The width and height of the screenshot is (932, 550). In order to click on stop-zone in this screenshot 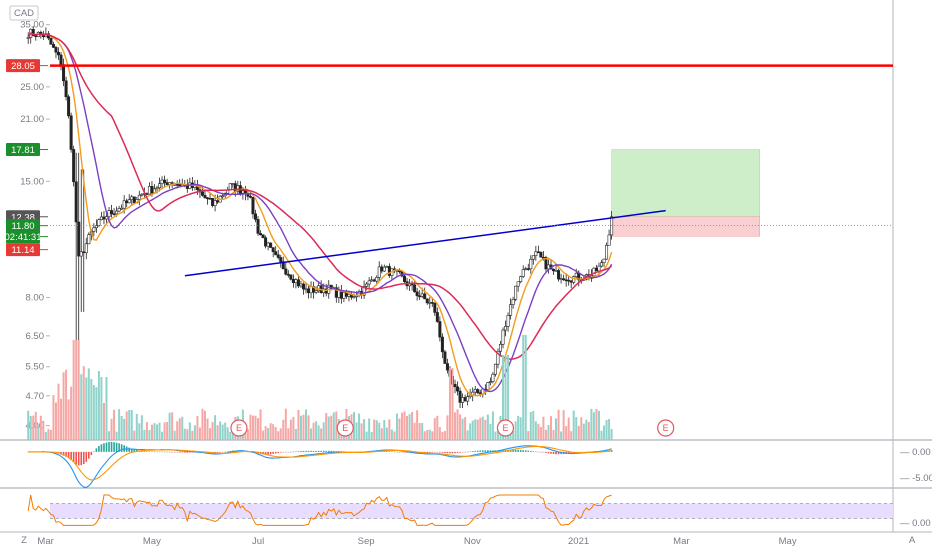, I will do `click(685, 226)`.